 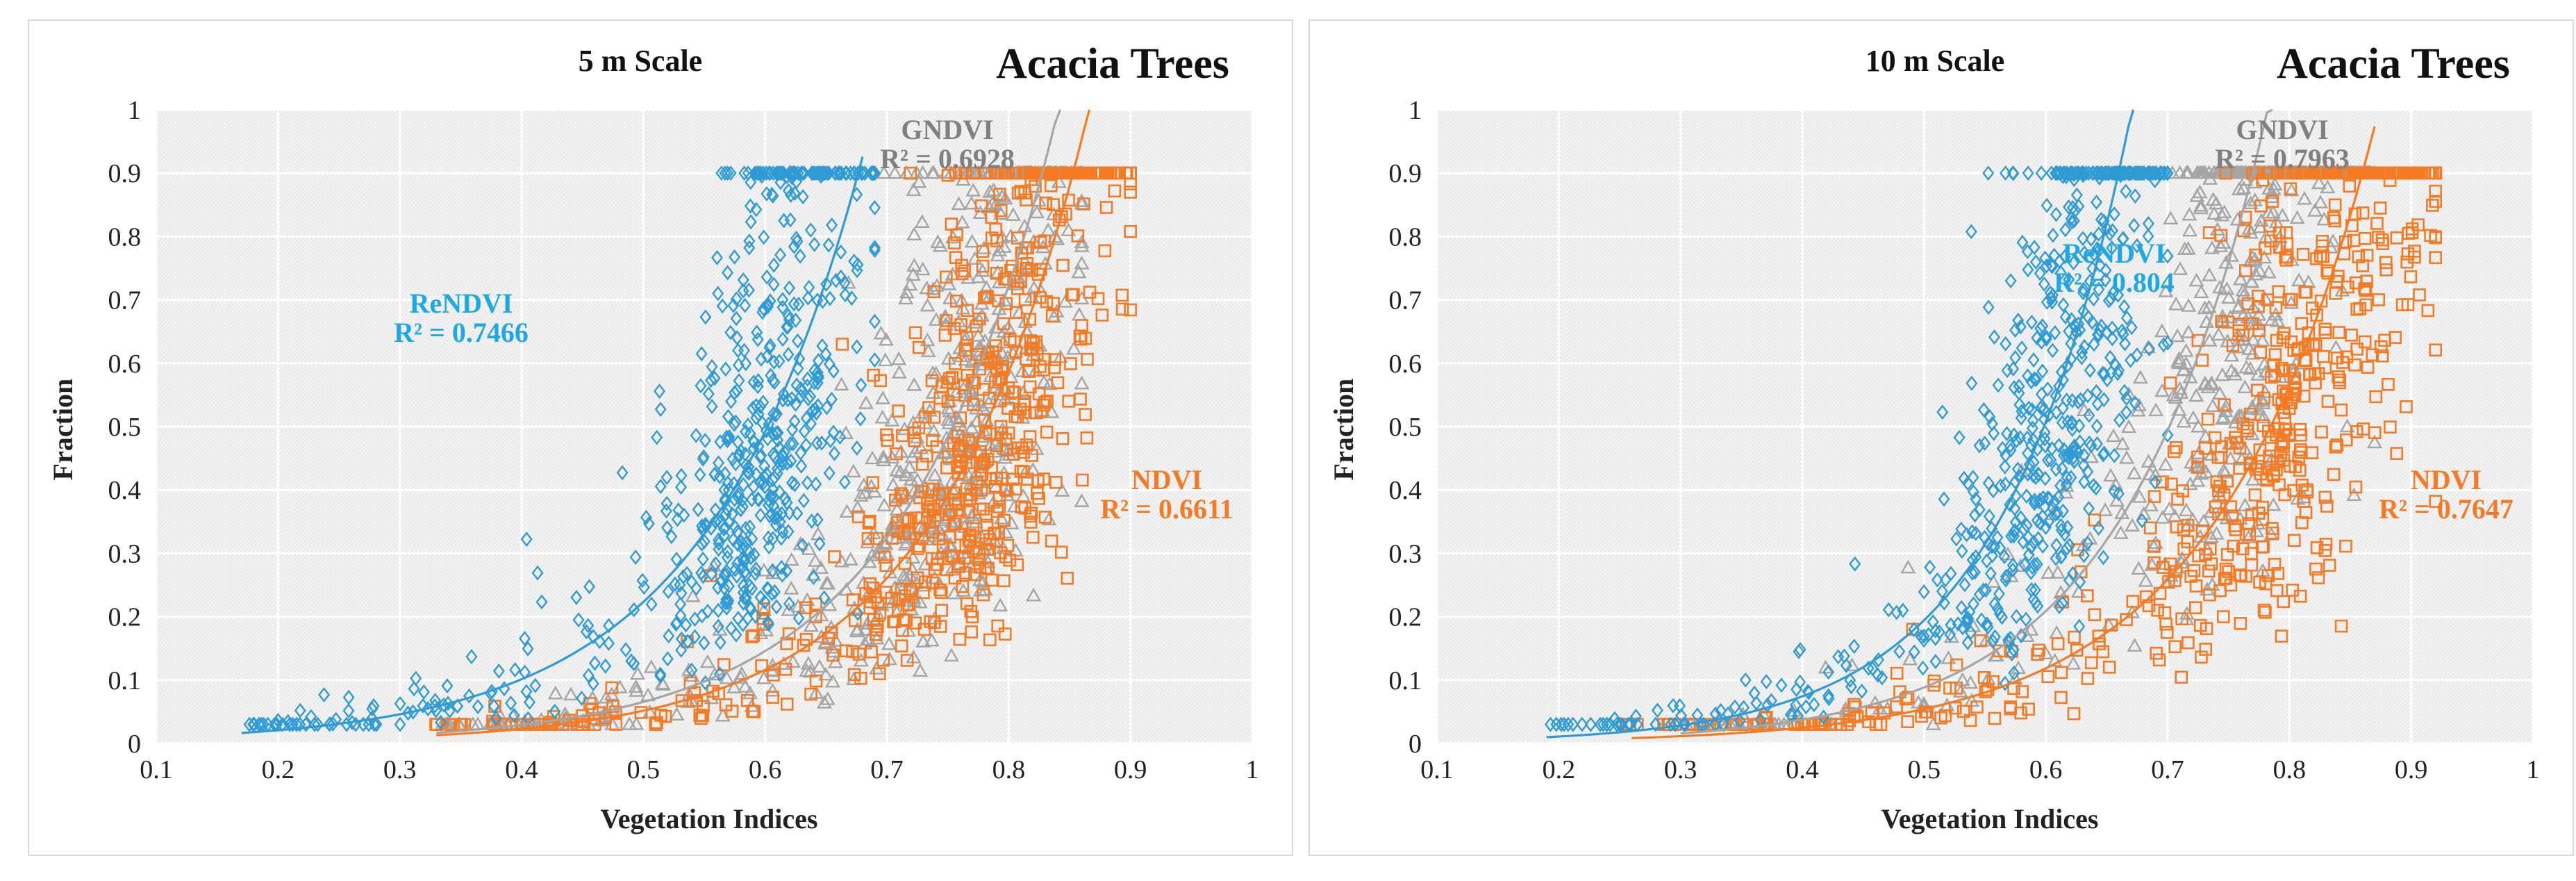 What do you see at coordinates (1405, 680) in the screenshot?
I see `y-tick-label: 0.1` at bounding box center [1405, 680].